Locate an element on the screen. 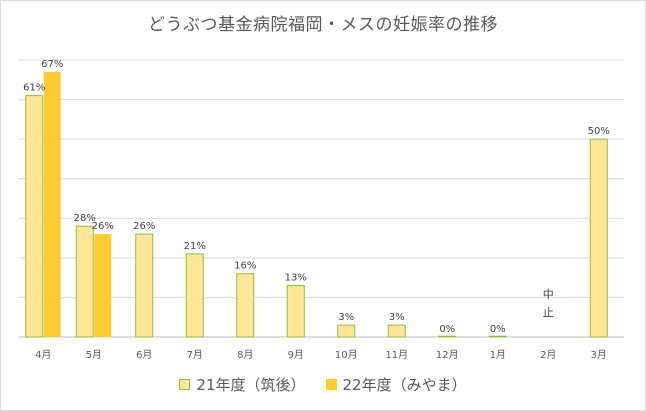  data-label-series-1-7: 3% is located at coordinates (346, 317).